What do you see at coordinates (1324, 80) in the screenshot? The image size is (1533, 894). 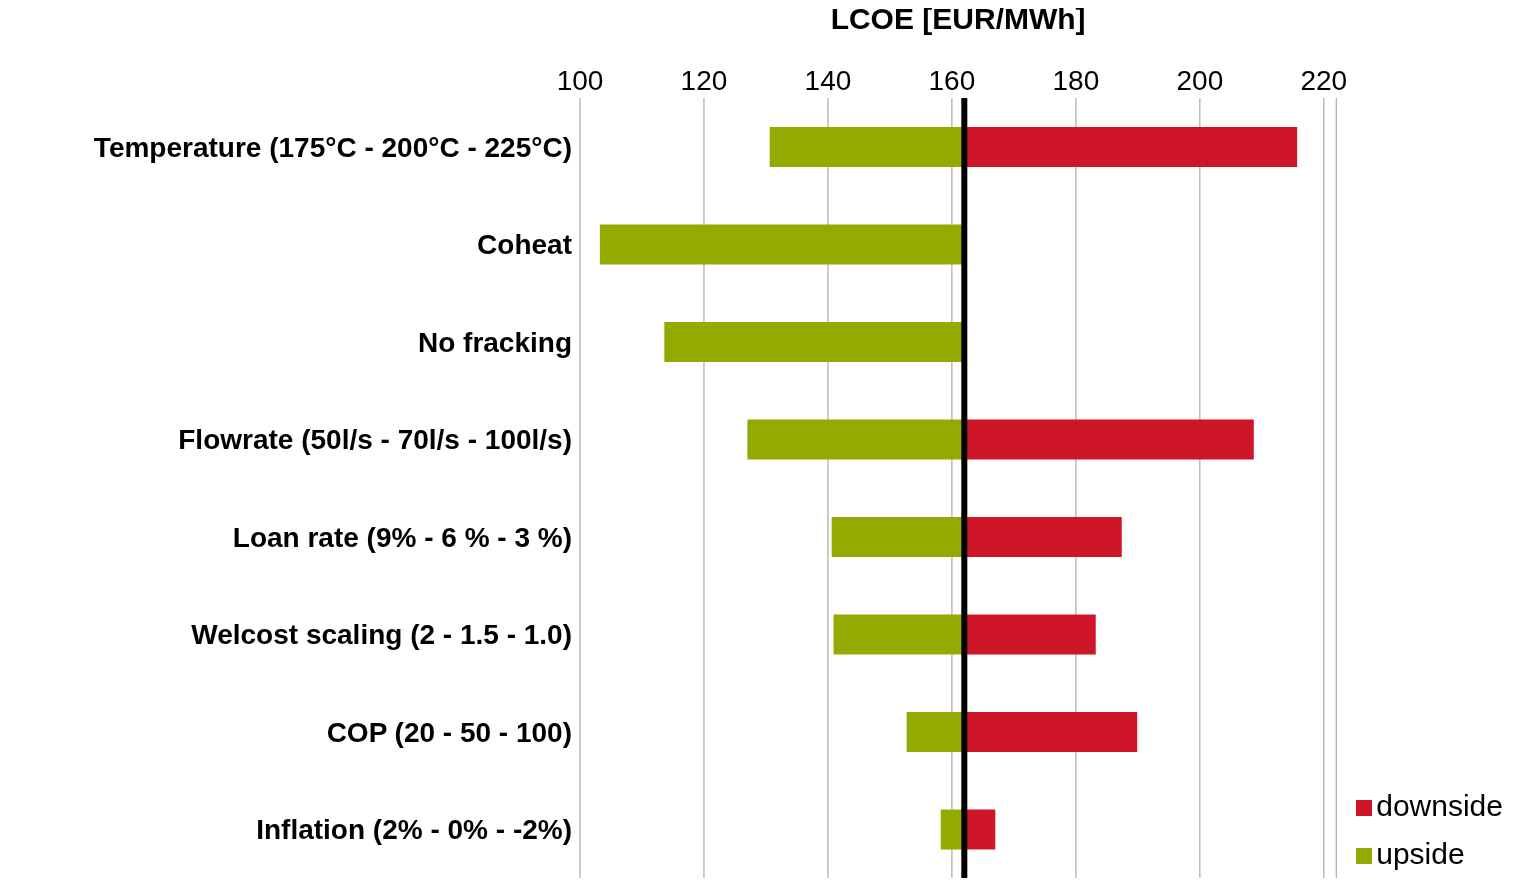 I see `x-tick-label: 220` at bounding box center [1324, 80].